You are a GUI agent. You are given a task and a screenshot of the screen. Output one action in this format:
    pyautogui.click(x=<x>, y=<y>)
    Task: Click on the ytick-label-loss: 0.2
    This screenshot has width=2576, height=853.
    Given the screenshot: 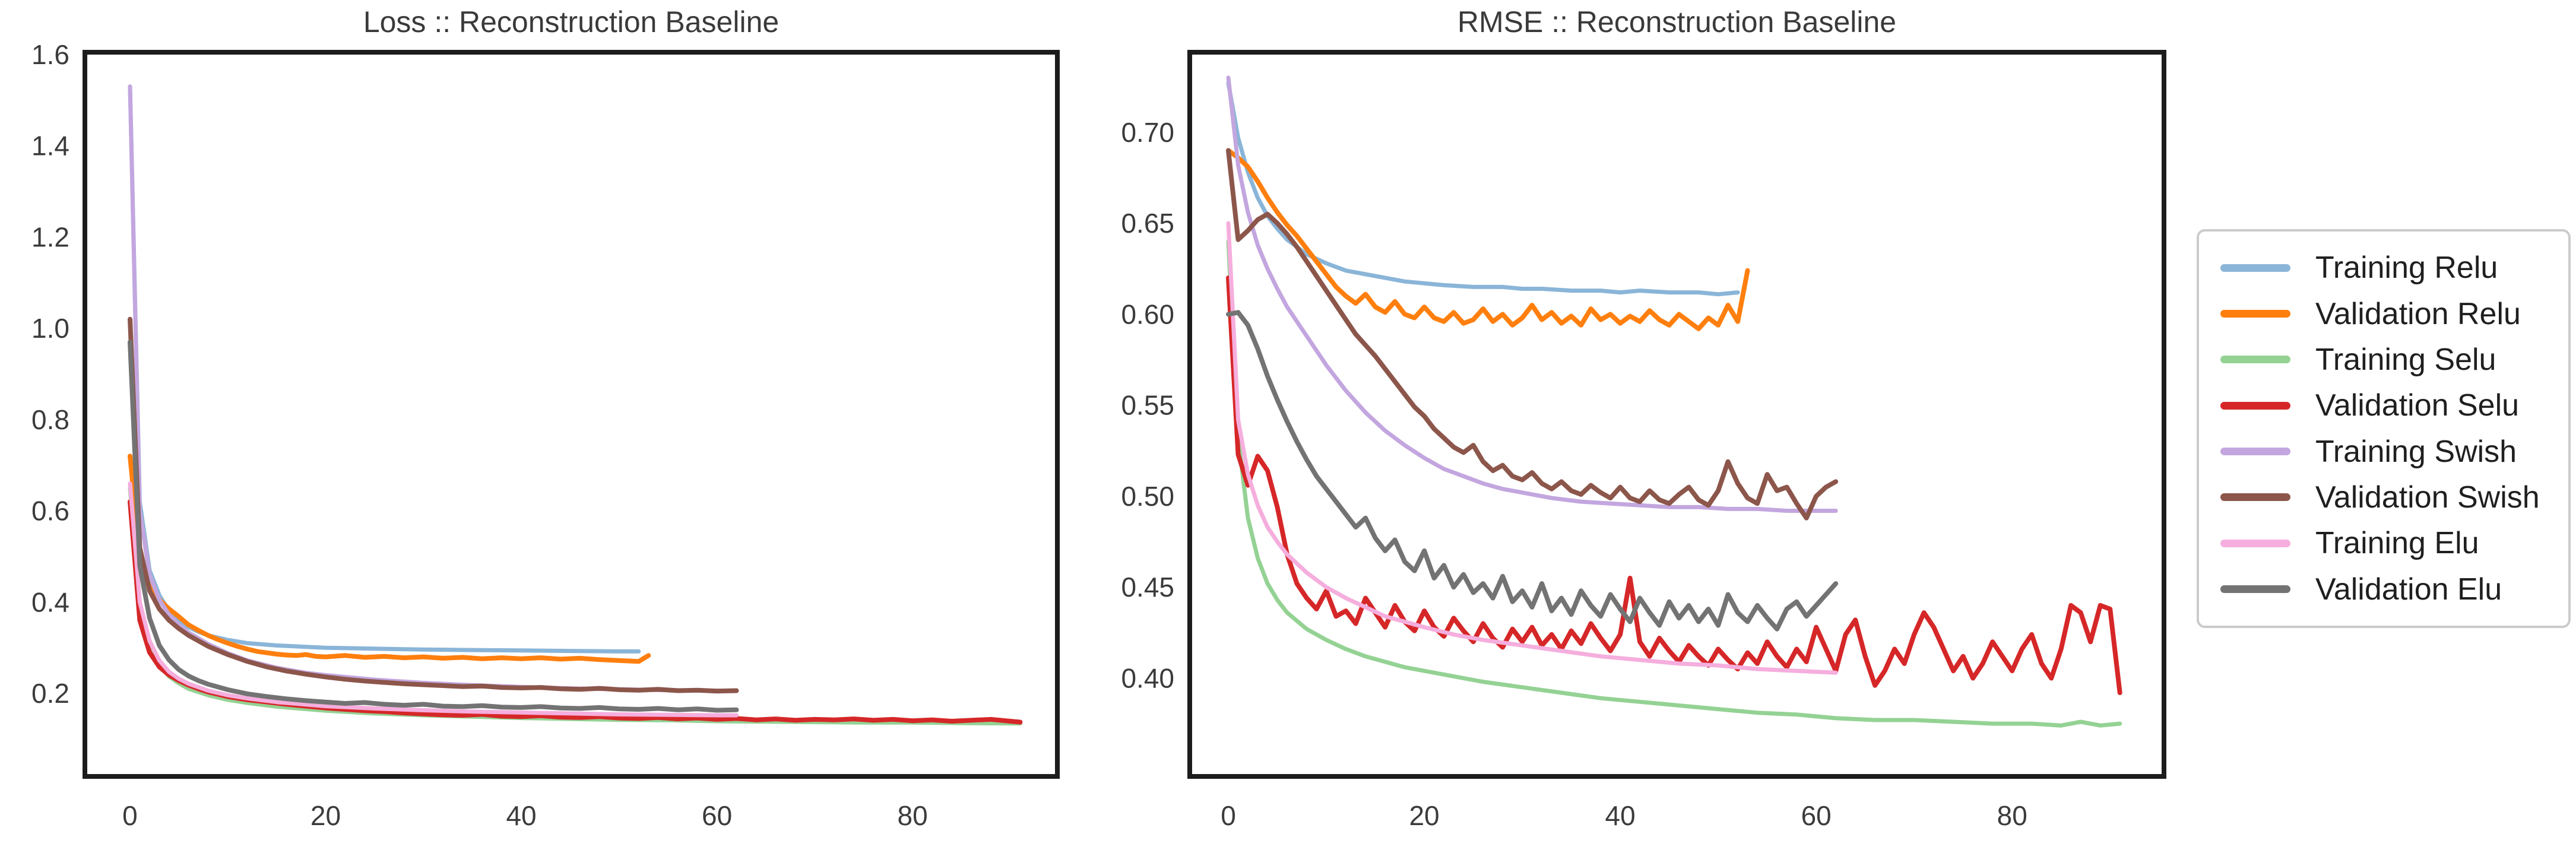 What is the action you would take?
    pyautogui.click(x=50, y=693)
    